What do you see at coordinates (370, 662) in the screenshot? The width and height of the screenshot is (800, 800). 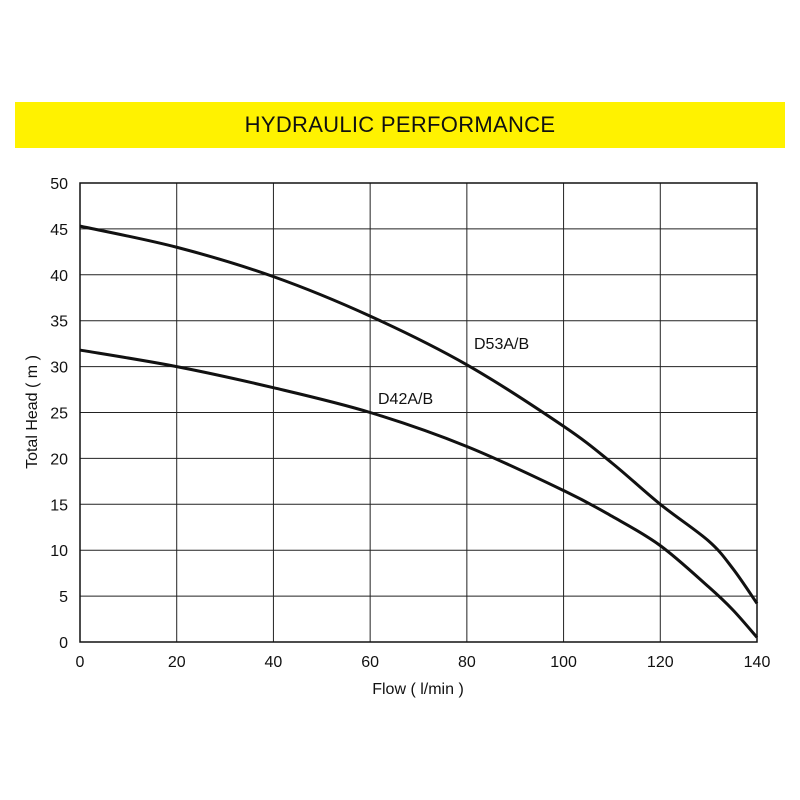 I see `x-tick-label: 60` at bounding box center [370, 662].